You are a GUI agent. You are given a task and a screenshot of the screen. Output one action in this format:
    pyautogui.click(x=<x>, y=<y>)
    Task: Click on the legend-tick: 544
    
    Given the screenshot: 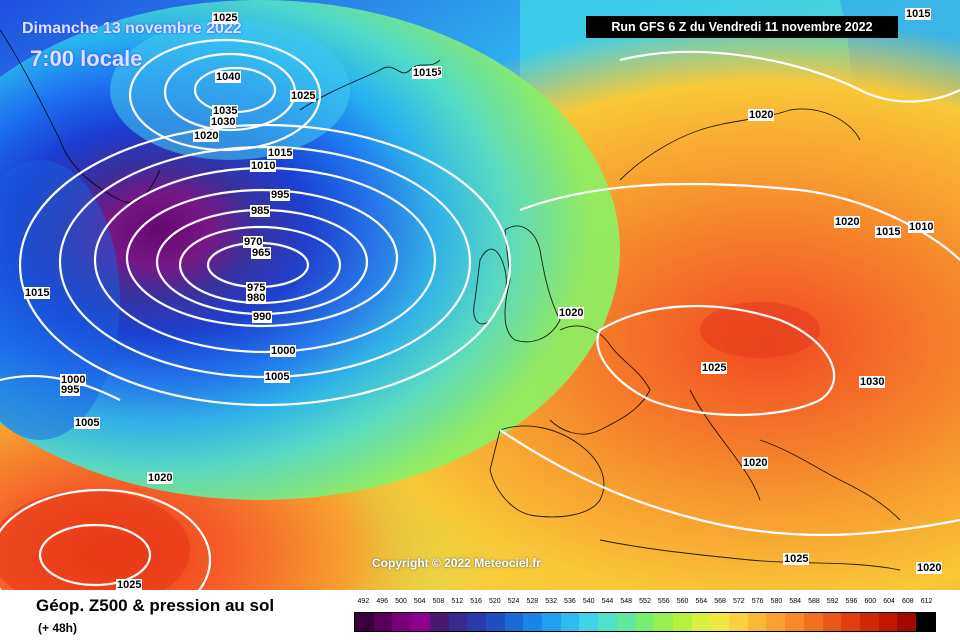 What is the action you would take?
    pyautogui.click(x=607, y=601)
    